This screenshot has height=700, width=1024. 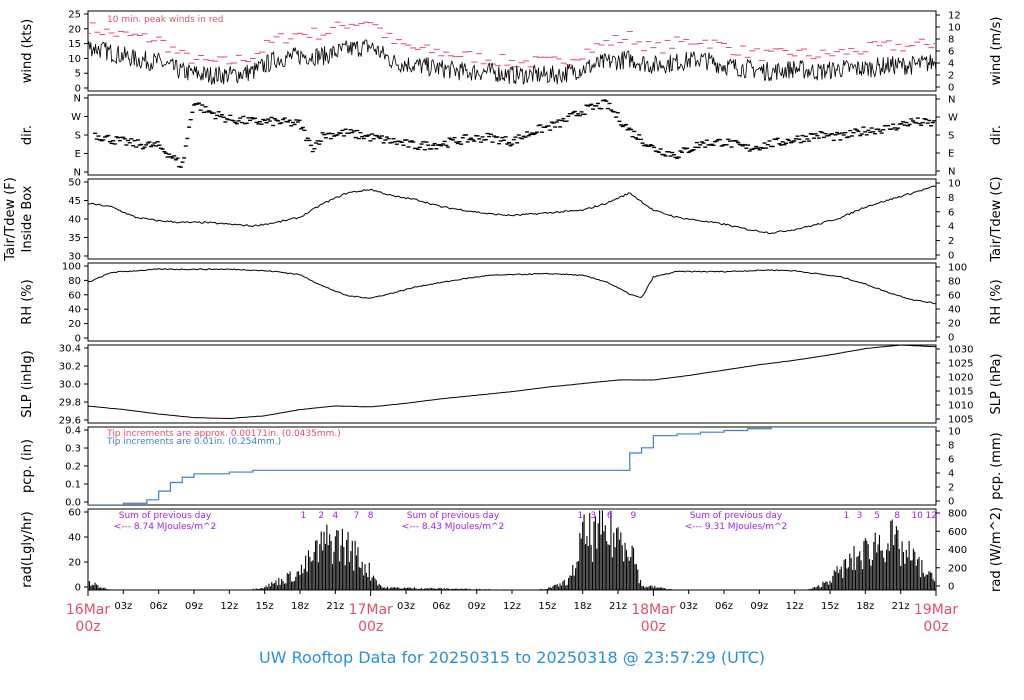 What do you see at coordinates (371, 610) in the screenshot?
I see `x-date-label: 17Mar` at bounding box center [371, 610].